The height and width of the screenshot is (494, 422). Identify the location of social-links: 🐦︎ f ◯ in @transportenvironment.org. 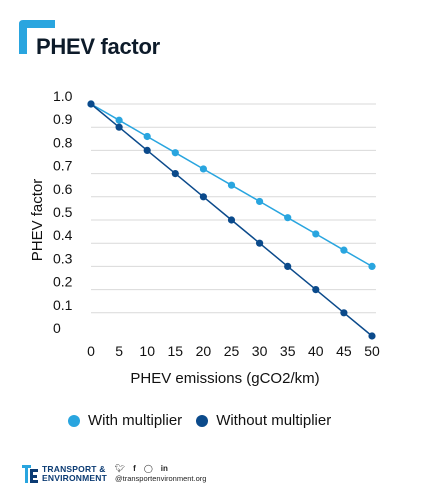
(160, 474).